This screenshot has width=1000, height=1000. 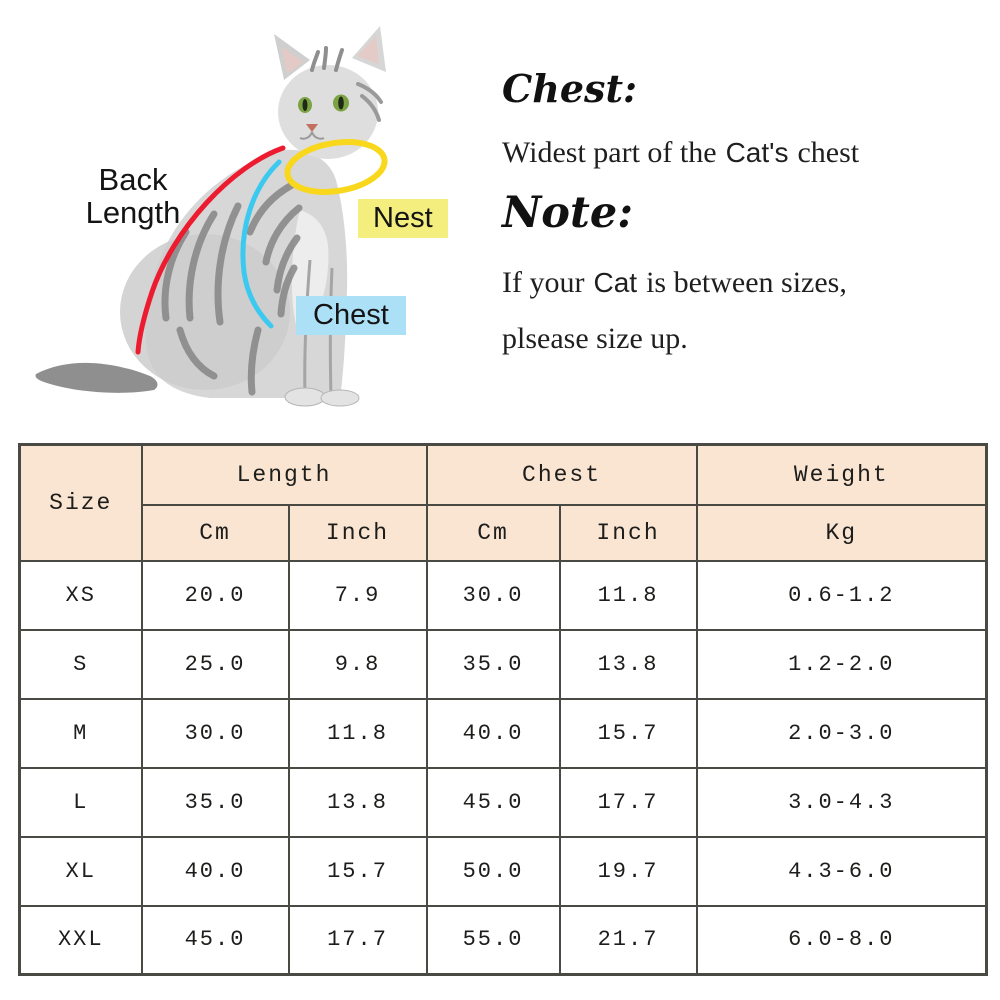 I want to click on header-size: Size, so click(x=80, y=502).